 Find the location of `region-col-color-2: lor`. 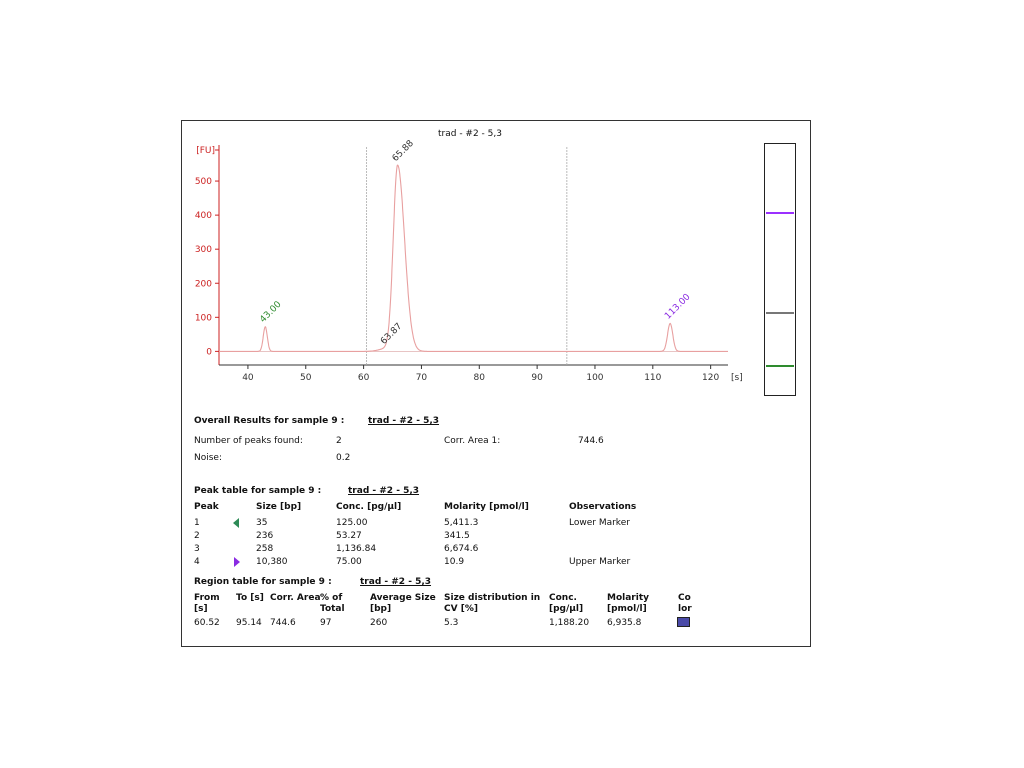

region-col-color-2: lor is located at coordinates (685, 609).